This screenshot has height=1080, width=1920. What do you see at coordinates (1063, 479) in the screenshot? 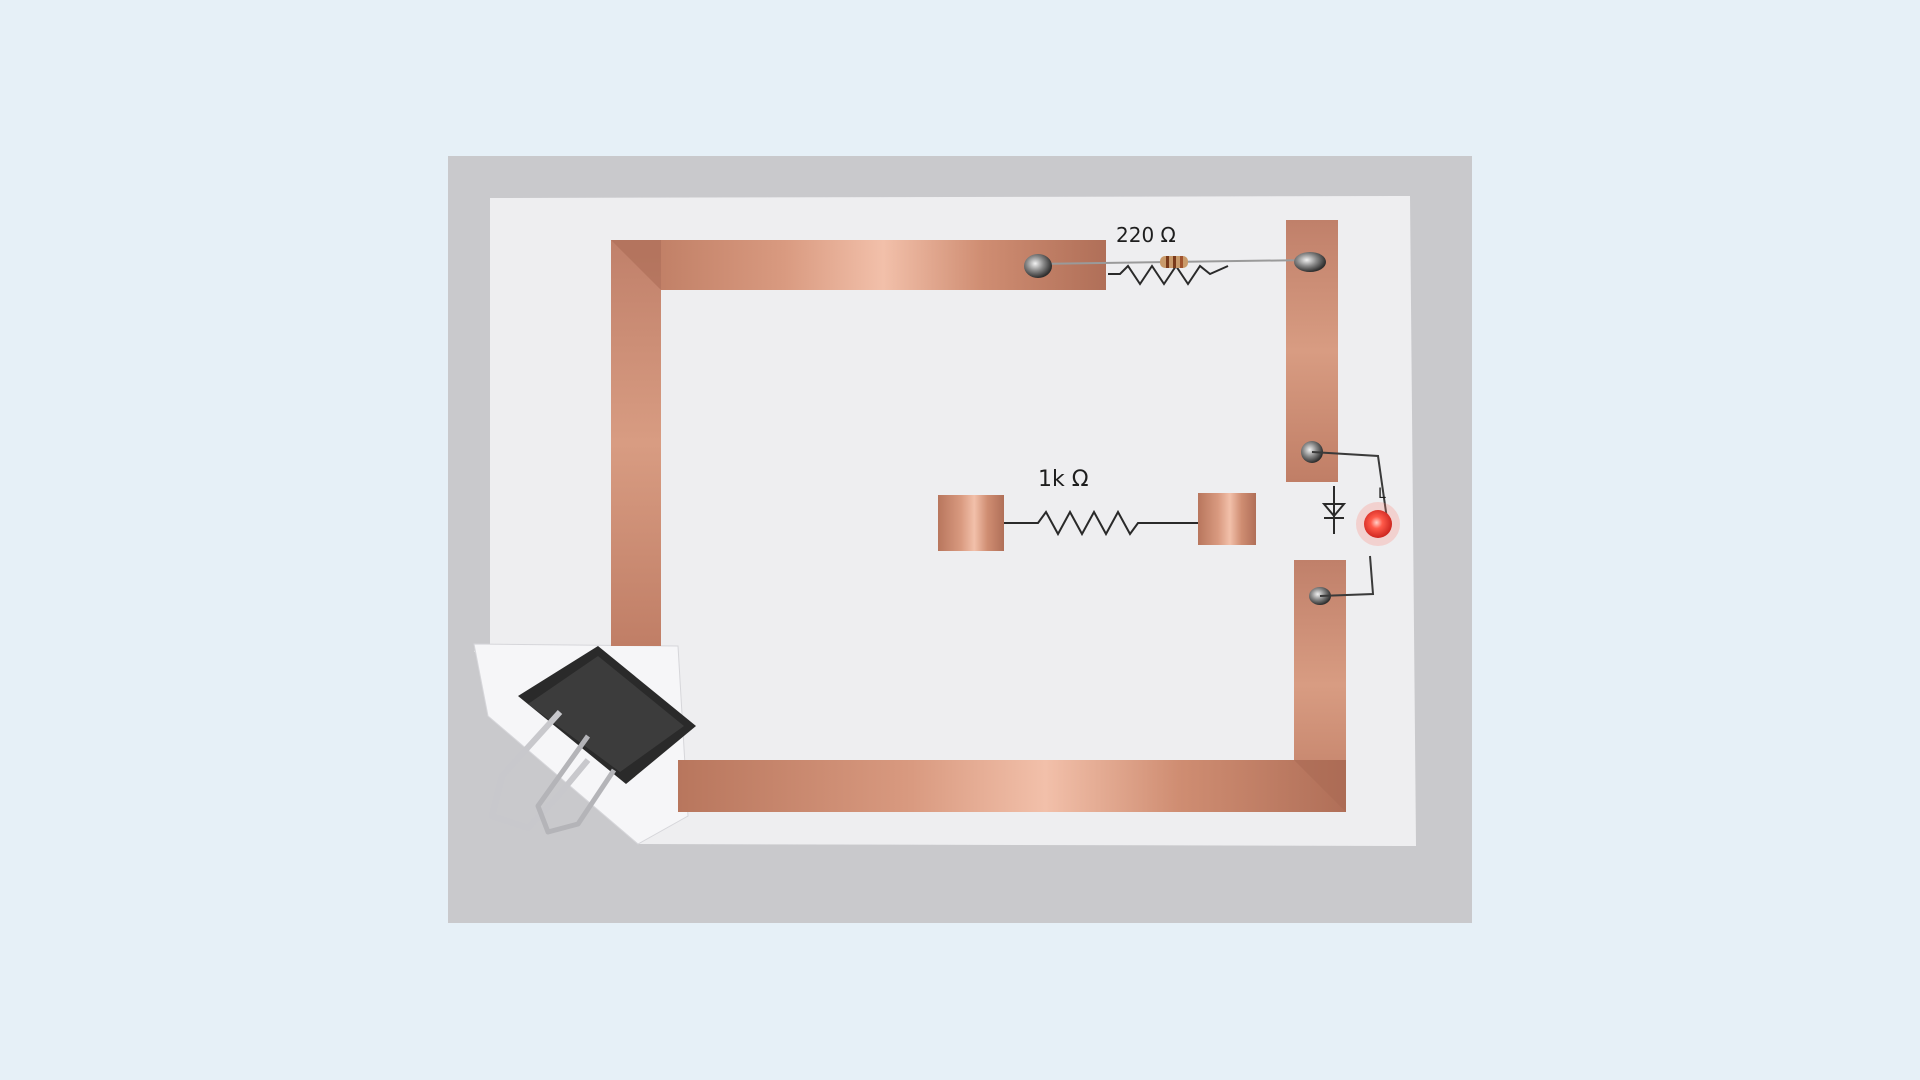
I see `resistor-1k-label: 1k Ω` at bounding box center [1063, 479].